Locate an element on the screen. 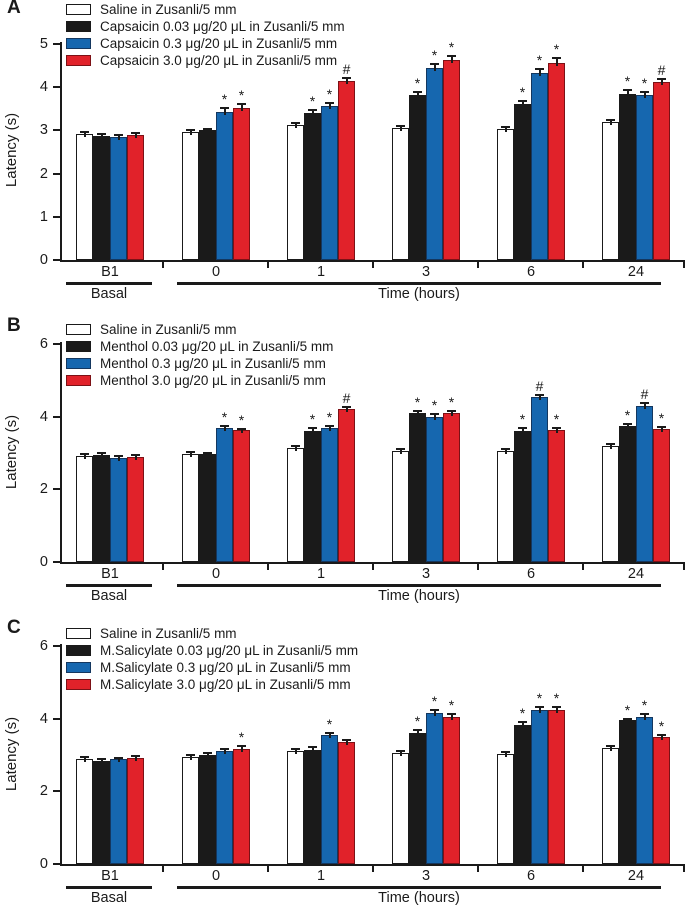  y-tick-label: 1 is located at coordinates (43, 216).